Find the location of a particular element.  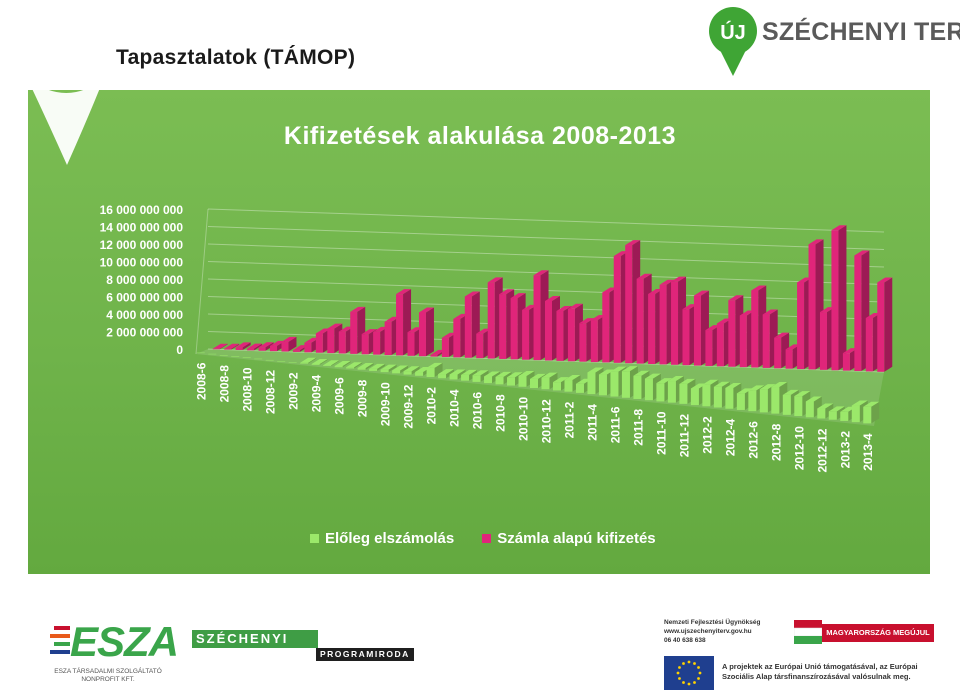

x-tick-label: 2009-12 is located at coordinates (409, 406).